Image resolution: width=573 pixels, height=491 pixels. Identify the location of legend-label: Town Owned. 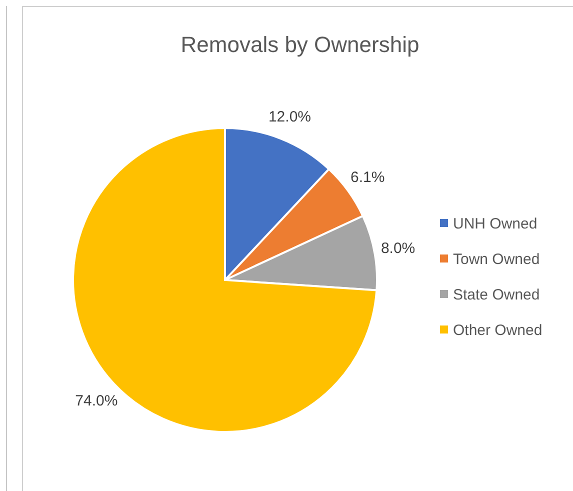
(496, 259).